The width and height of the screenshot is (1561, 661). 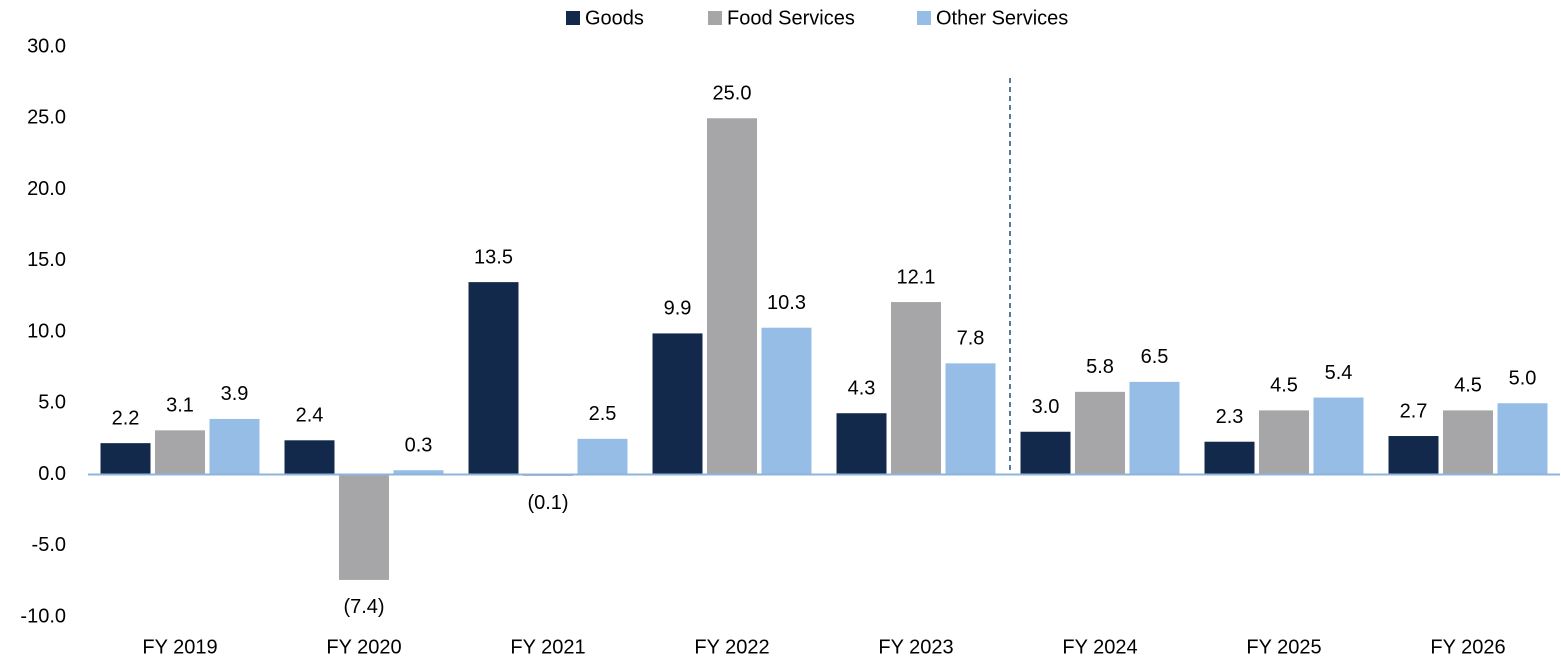 I want to click on y-tick-label: -5.0, so click(x=49, y=545).